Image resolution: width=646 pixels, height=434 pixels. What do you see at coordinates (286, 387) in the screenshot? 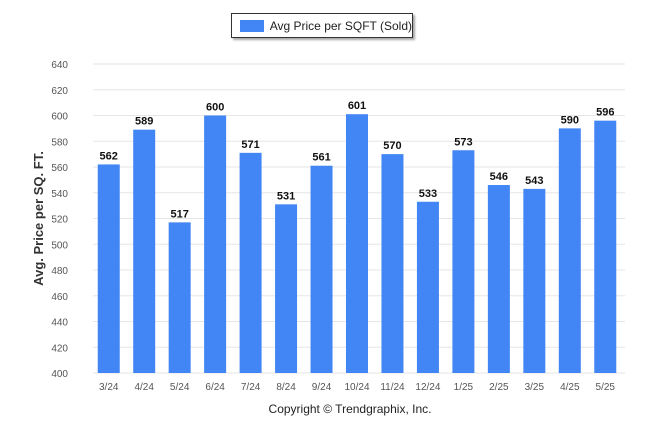
I see `x-tick-label: 8/24` at bounding box center [286, 387].